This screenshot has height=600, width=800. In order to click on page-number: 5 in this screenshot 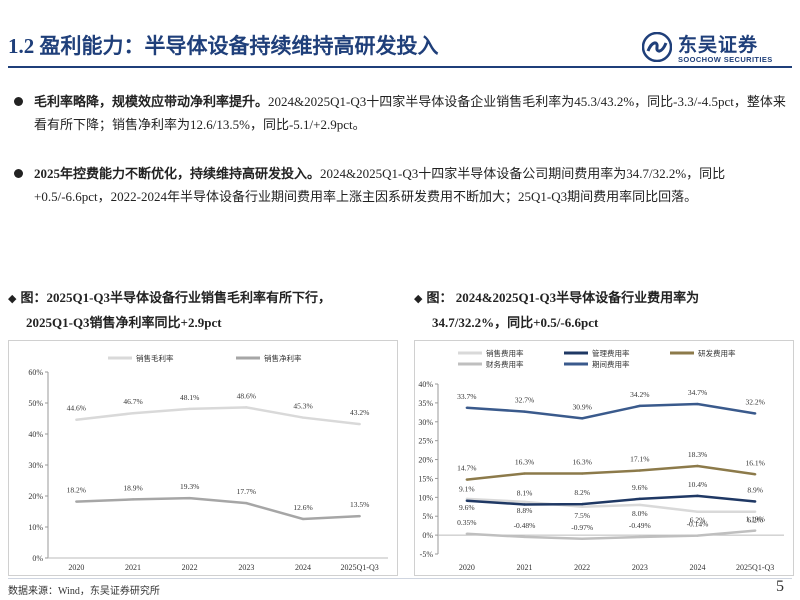, I will do `click(780, 586)`.